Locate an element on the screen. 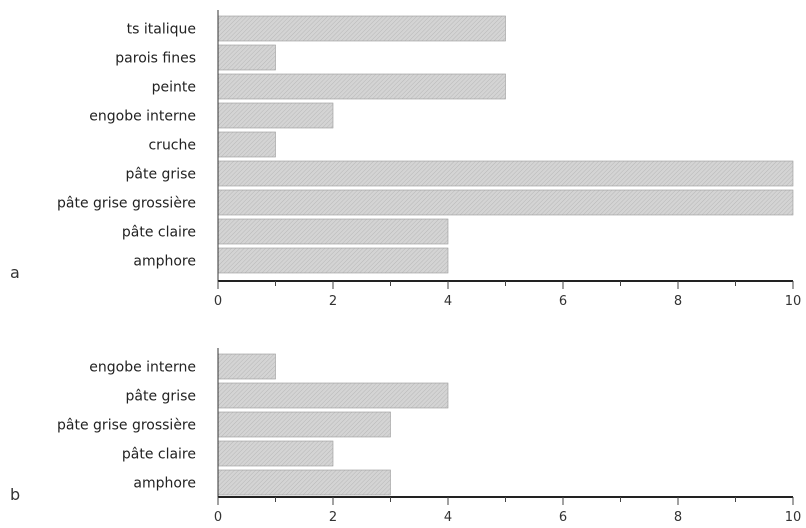 The width and height of the screenshot is (806, 528). category-label: parois fines is located at coordinates (155, 59).